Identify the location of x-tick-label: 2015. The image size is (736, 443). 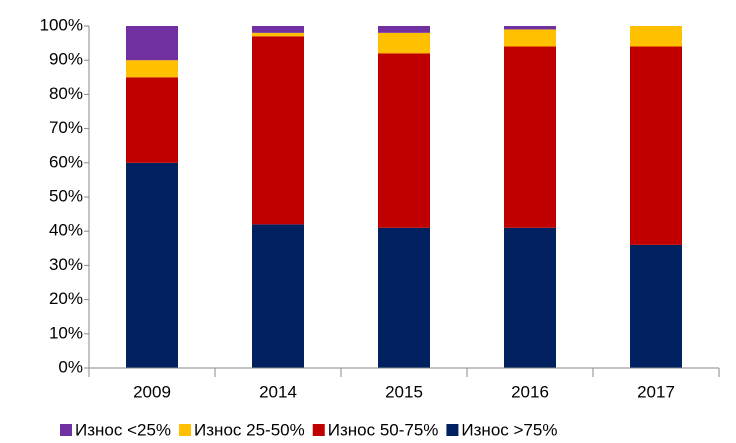
(404, 391).